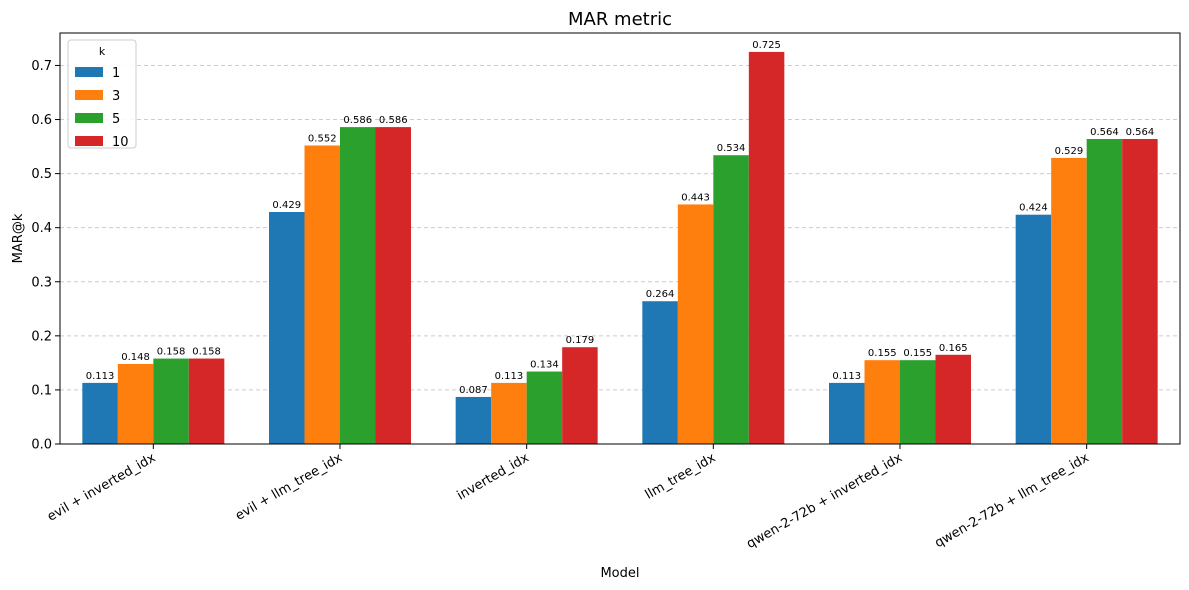 The image size is (1189, 590). What do you see at coordinates (41, 336) in the screenshot?
I see `y-tick-label: 0.2` at bounding box center [41, 336].